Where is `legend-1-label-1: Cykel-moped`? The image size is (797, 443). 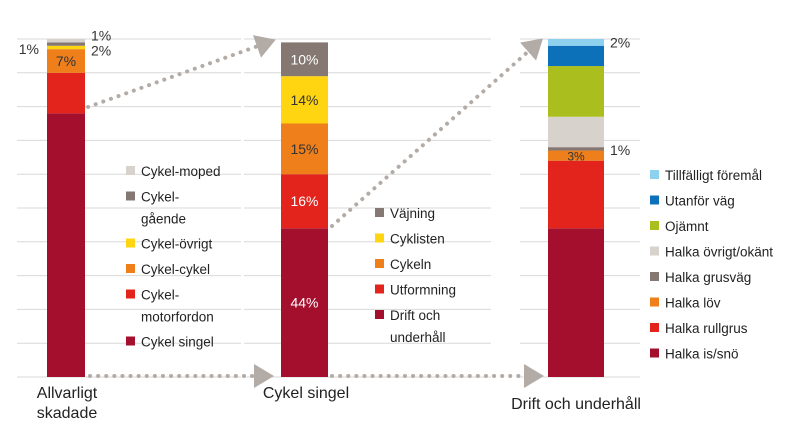 legend-1-label-1: Cykel-moped is located at coordinates (181, 171).